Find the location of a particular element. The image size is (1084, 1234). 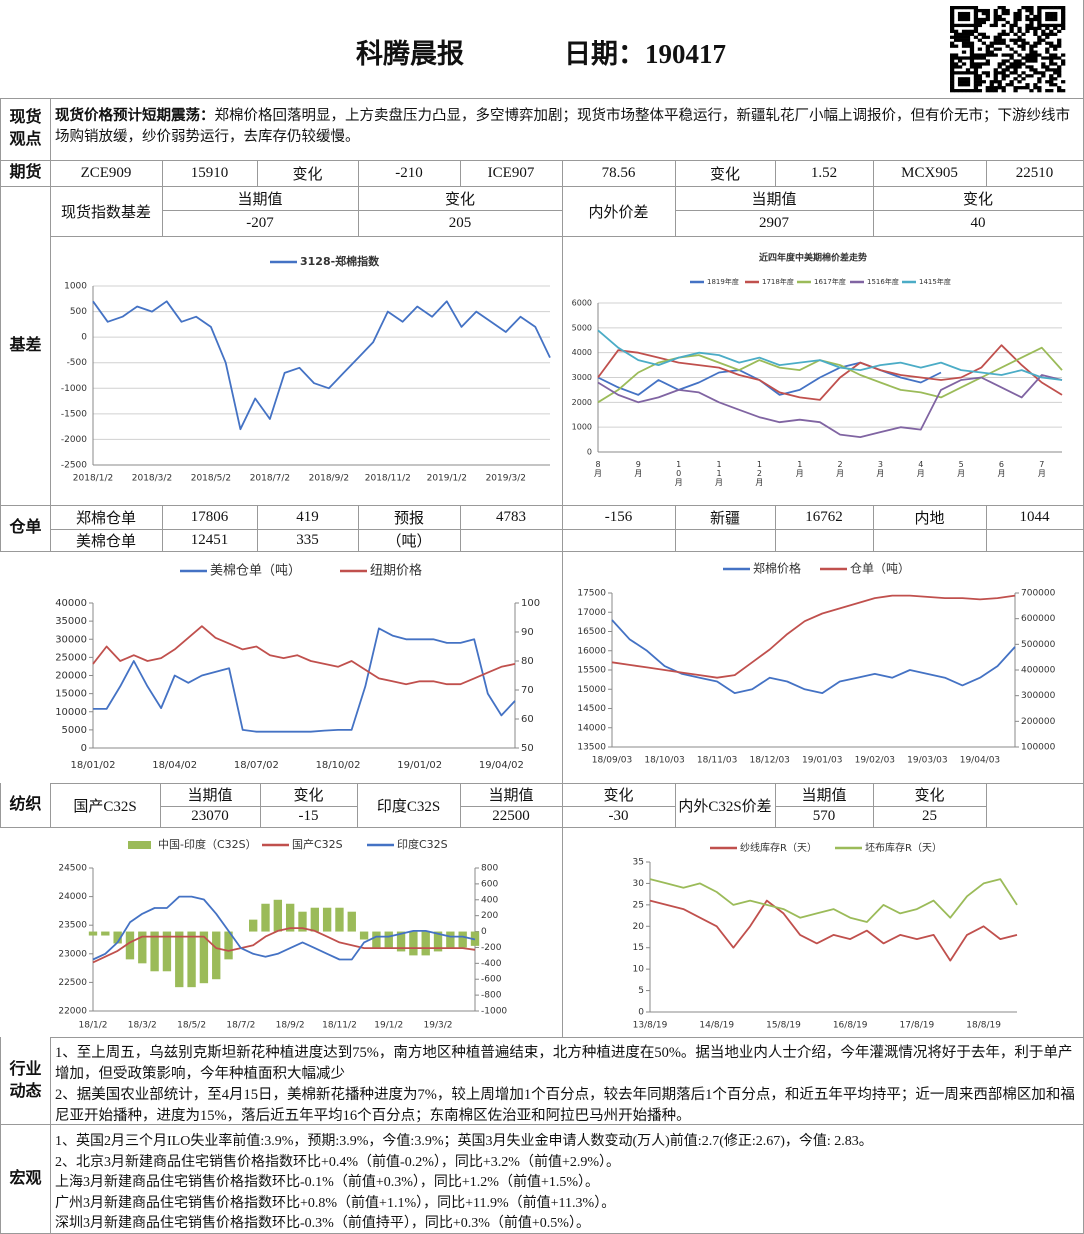

futures-cell: MCX905 is located at coordinates (930, 173).